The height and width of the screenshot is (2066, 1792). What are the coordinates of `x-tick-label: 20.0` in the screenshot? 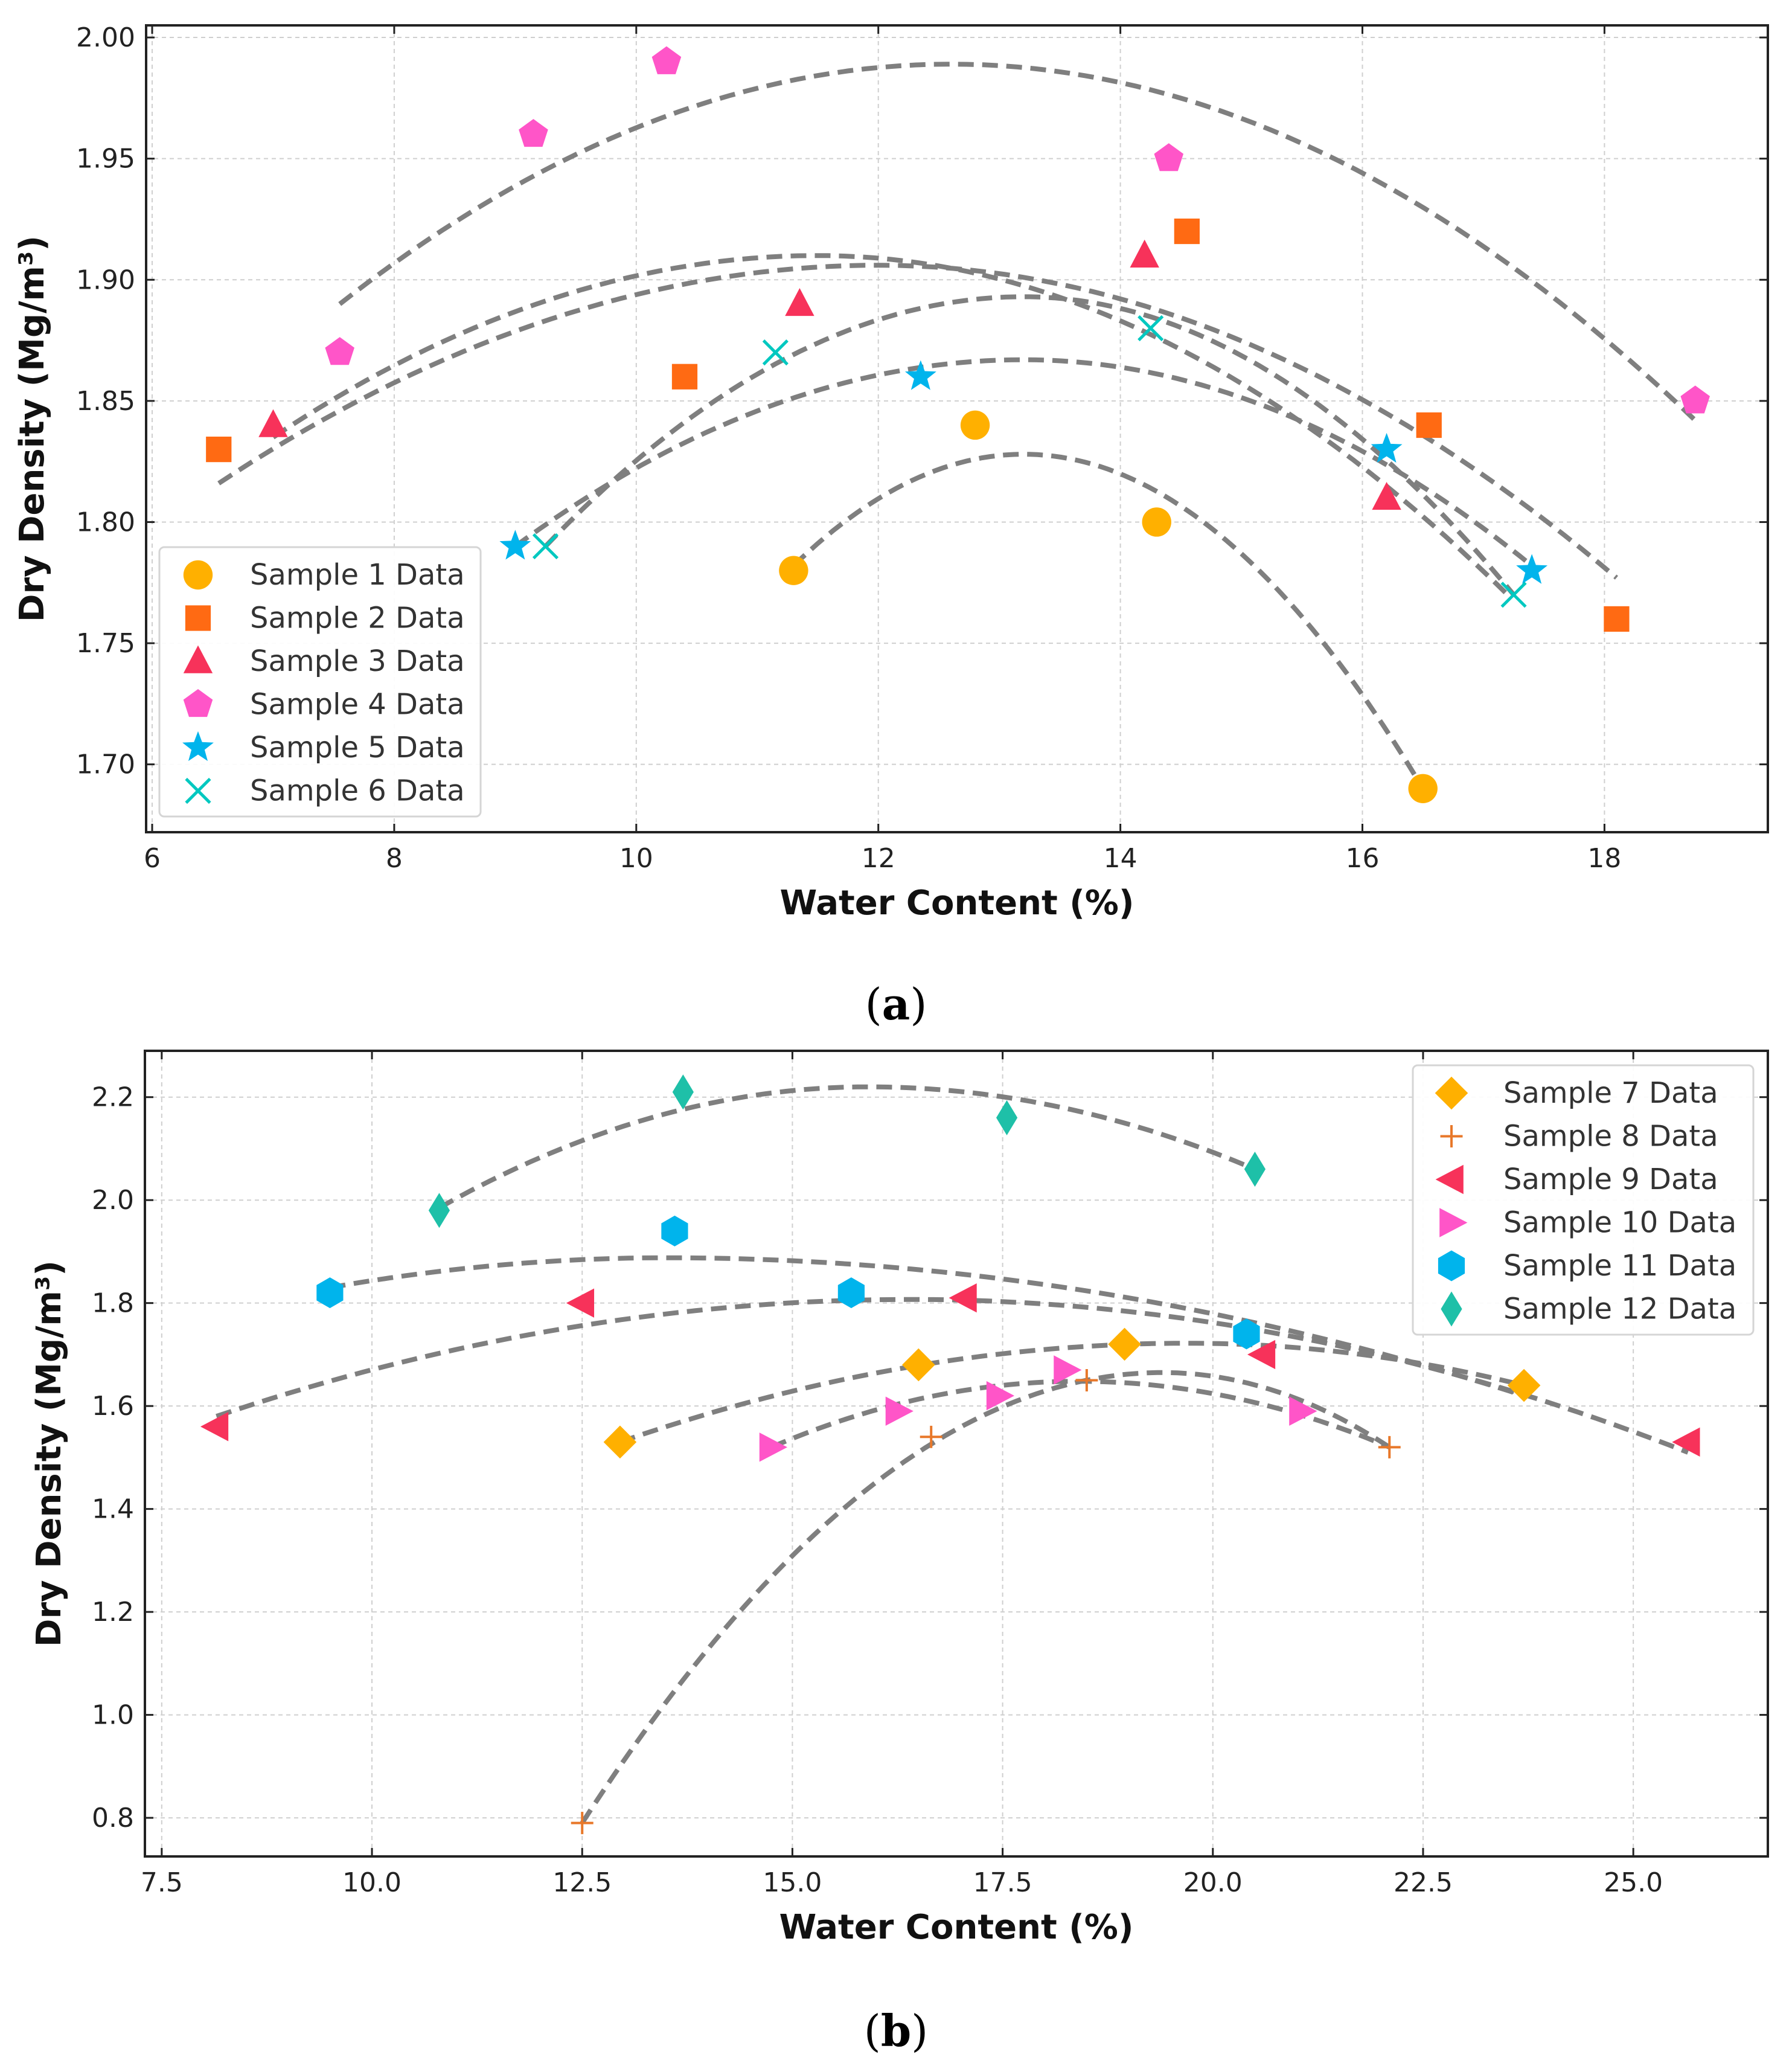 It's located at (1213, 1882).